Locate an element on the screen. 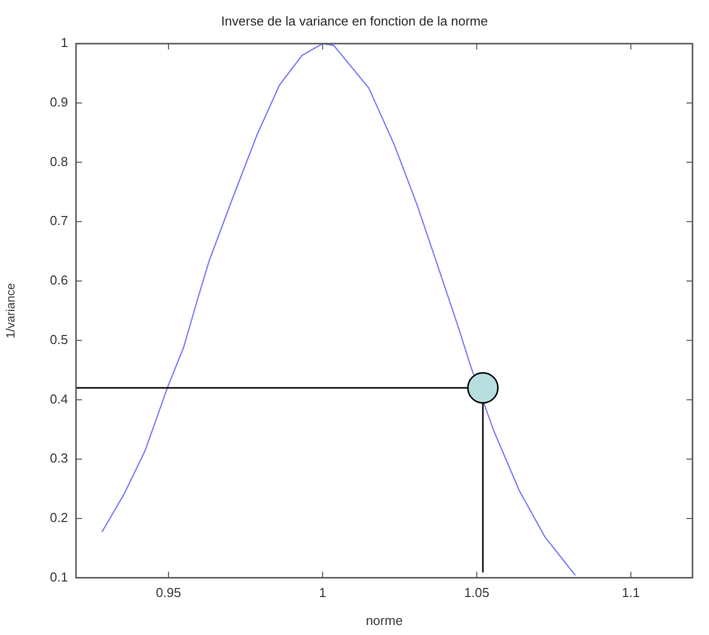 This screenshot has height=635, width=709. chart-title: Inverse de la variance en fonction de la norme is located at coordinates (354, 20).